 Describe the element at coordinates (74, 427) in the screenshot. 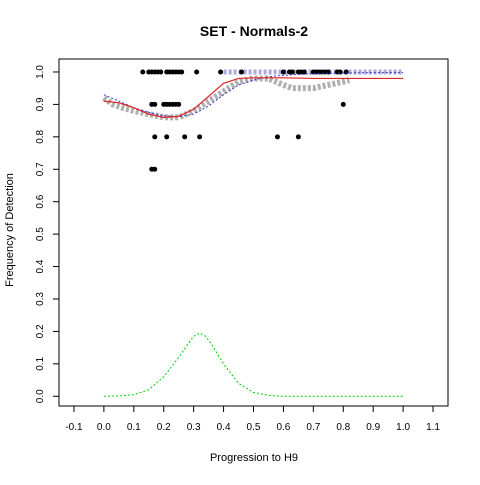

I see `x-tick-label: -0.1` at that location.